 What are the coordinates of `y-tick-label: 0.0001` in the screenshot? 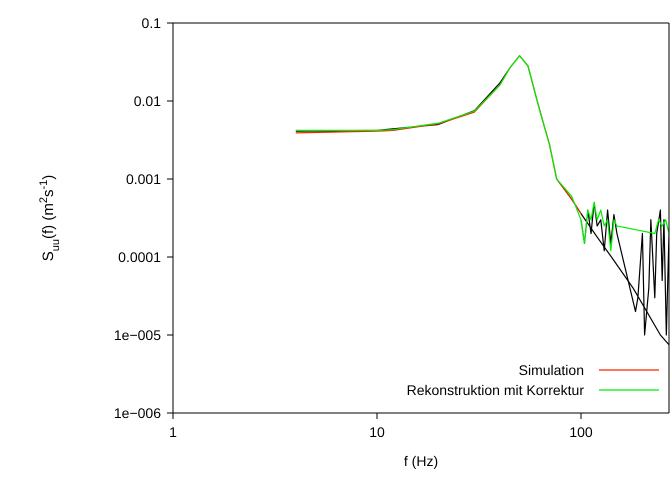 It's located at (140, 256).